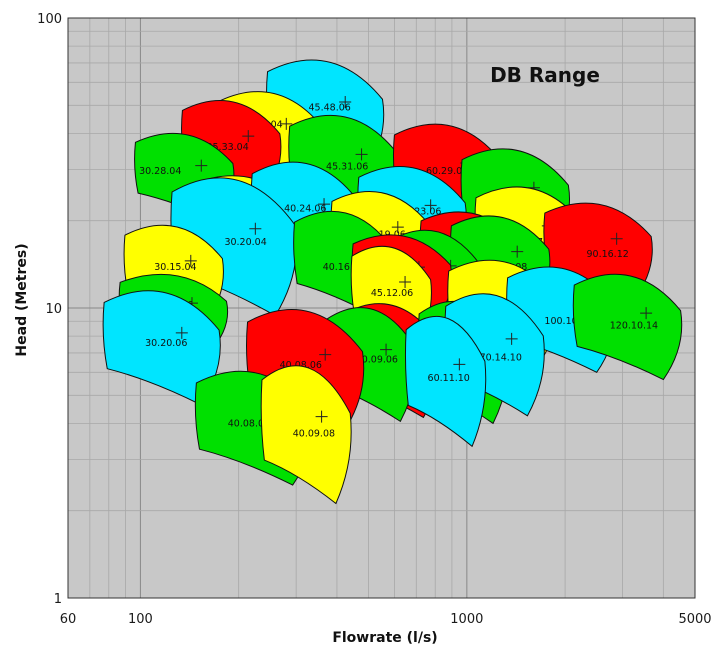 The width and height of the screenshot is (727, 650). I want to click on region-label: 50.23.06, so click(420, 212).